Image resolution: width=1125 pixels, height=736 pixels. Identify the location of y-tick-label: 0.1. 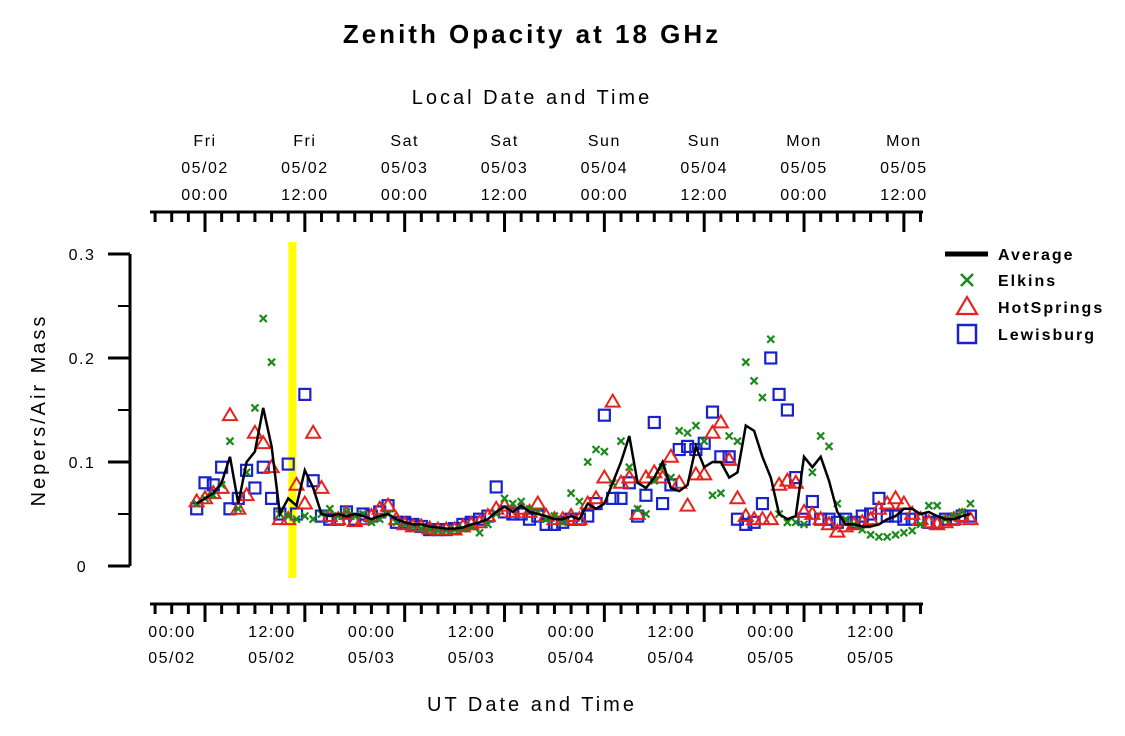
(82, 463).